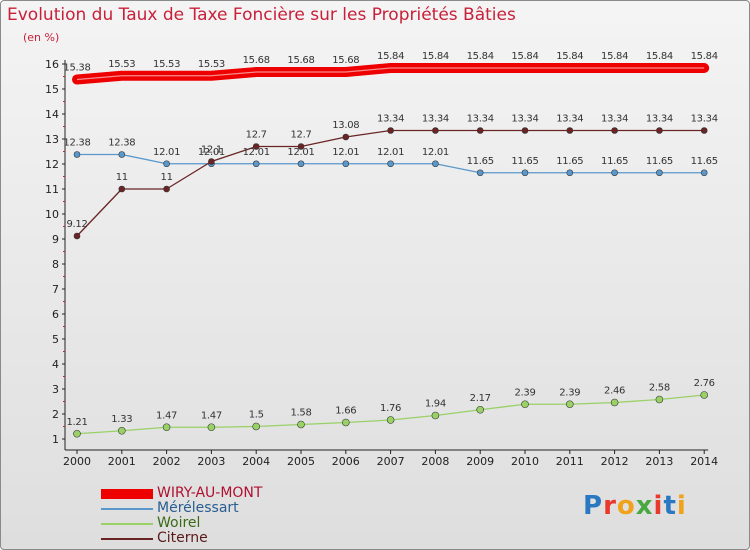  Describe the element at coordinates (390, 408) in the screenshot. I see `data-label: 1.76` at that location.